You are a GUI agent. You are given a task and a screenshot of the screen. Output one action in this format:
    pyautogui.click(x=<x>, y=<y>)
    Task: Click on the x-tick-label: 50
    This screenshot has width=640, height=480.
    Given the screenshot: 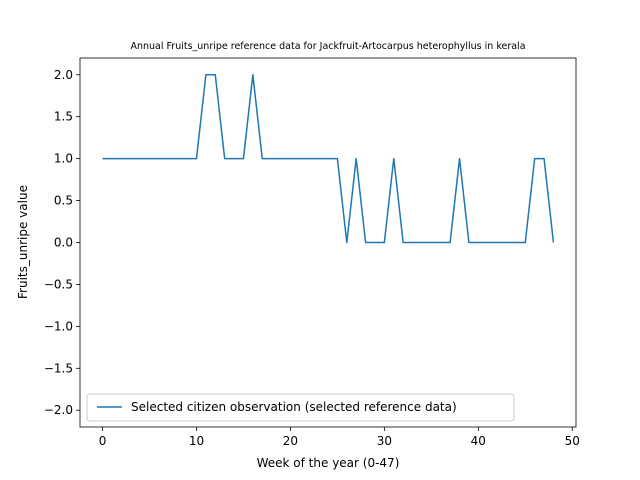 What is the action you would take?
    pyautogui.click(x=572, y=441)
    